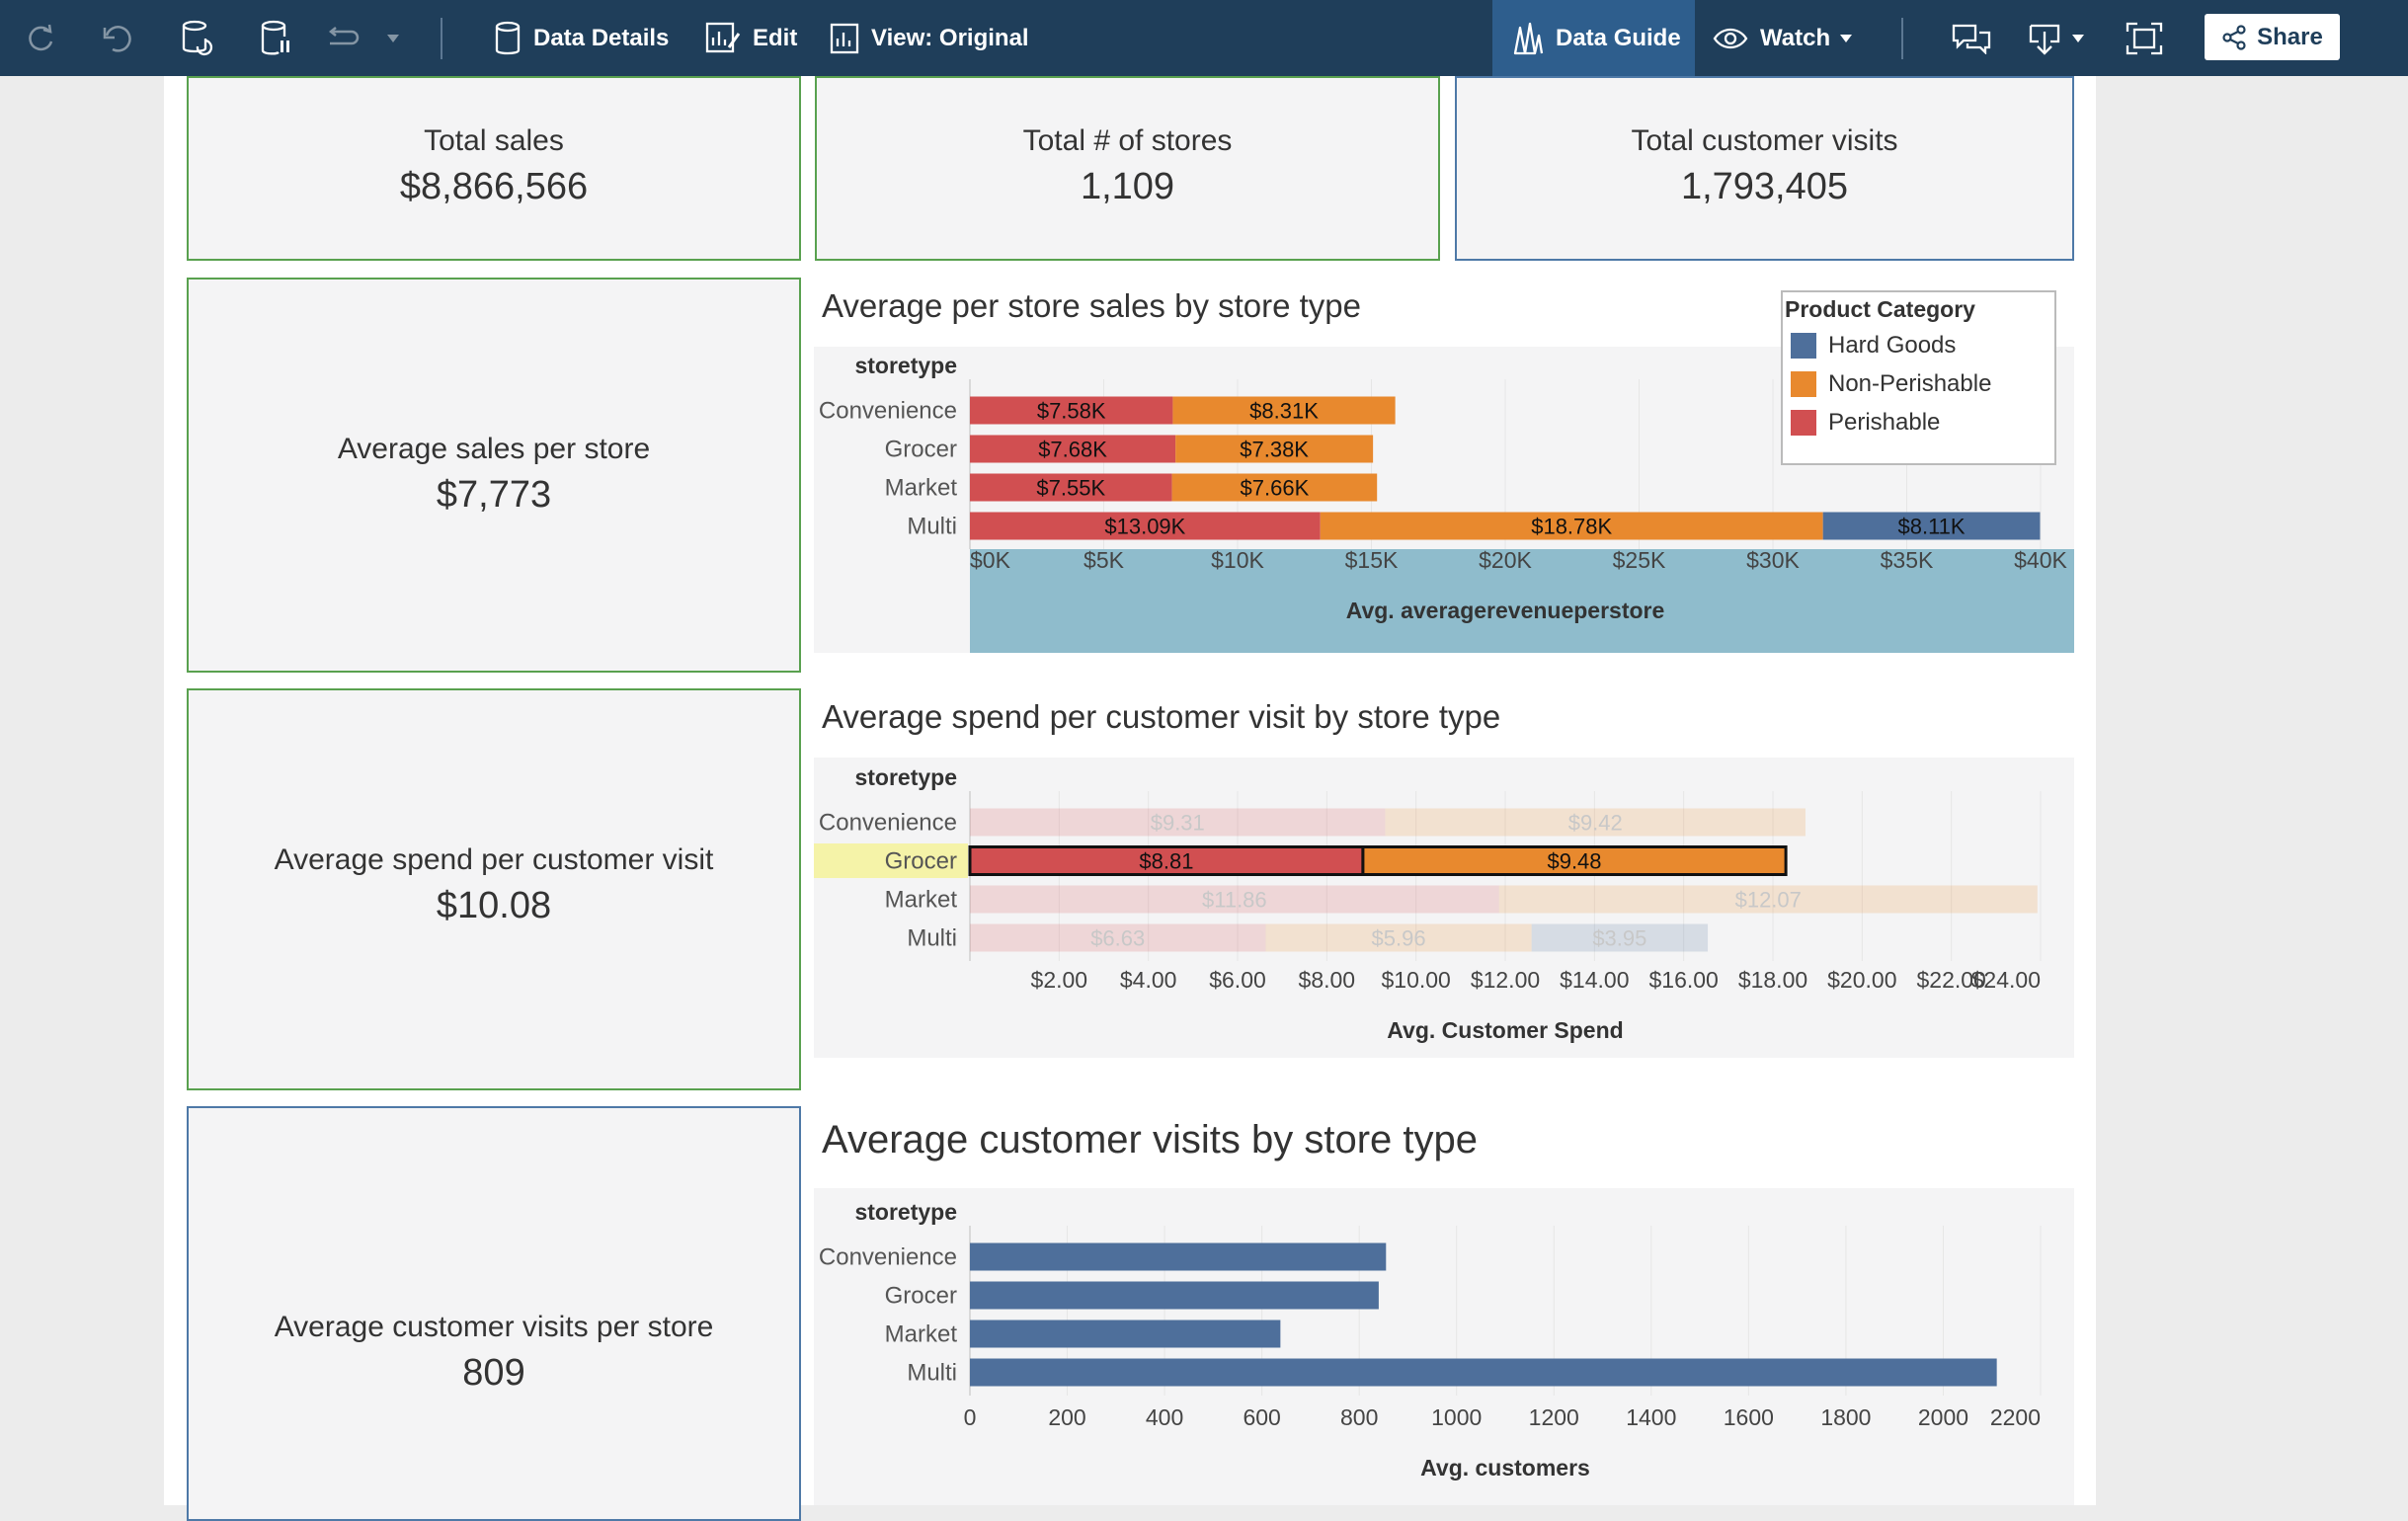 This screenshot has height=1521, width=2408. I want to click on kpi-total-stores: Total # of stores 1,109, so click(1128, 168).